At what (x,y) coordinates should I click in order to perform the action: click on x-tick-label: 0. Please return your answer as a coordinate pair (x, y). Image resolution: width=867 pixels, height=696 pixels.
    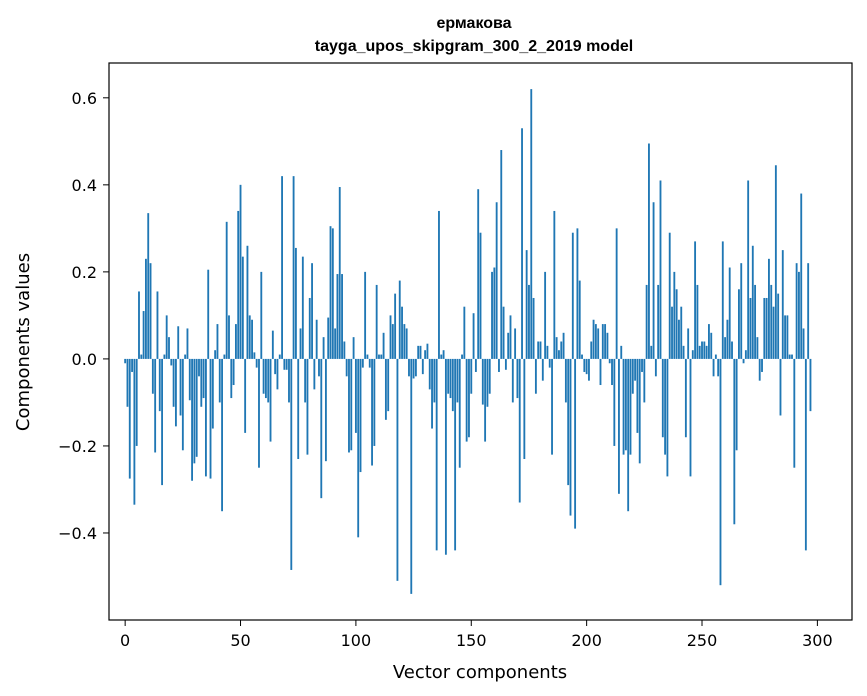
    Looking at the image, I should click on (125, 640).